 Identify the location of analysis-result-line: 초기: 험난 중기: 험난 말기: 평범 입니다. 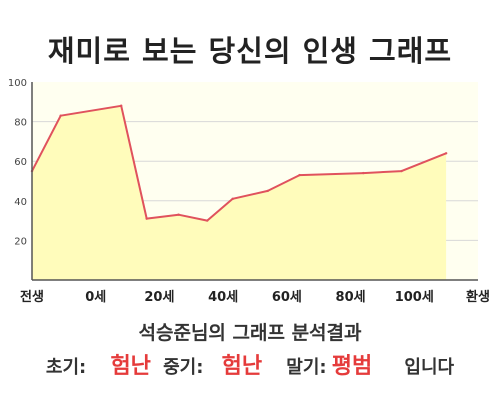
(250, 364).